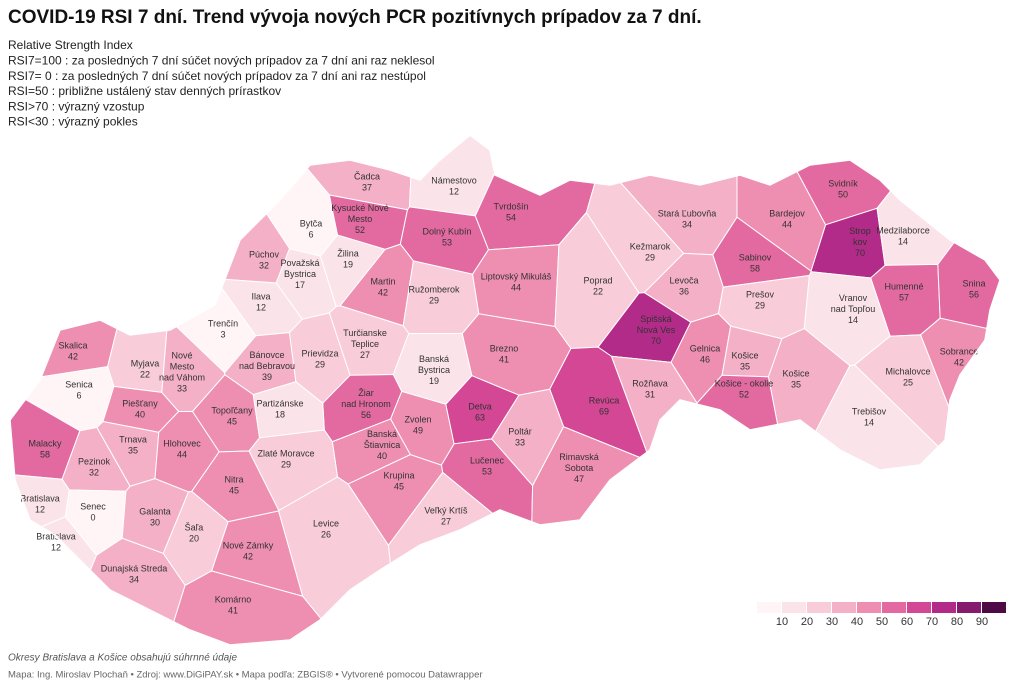  I want to click on district-label: Trnava 35, so click(133, 445).